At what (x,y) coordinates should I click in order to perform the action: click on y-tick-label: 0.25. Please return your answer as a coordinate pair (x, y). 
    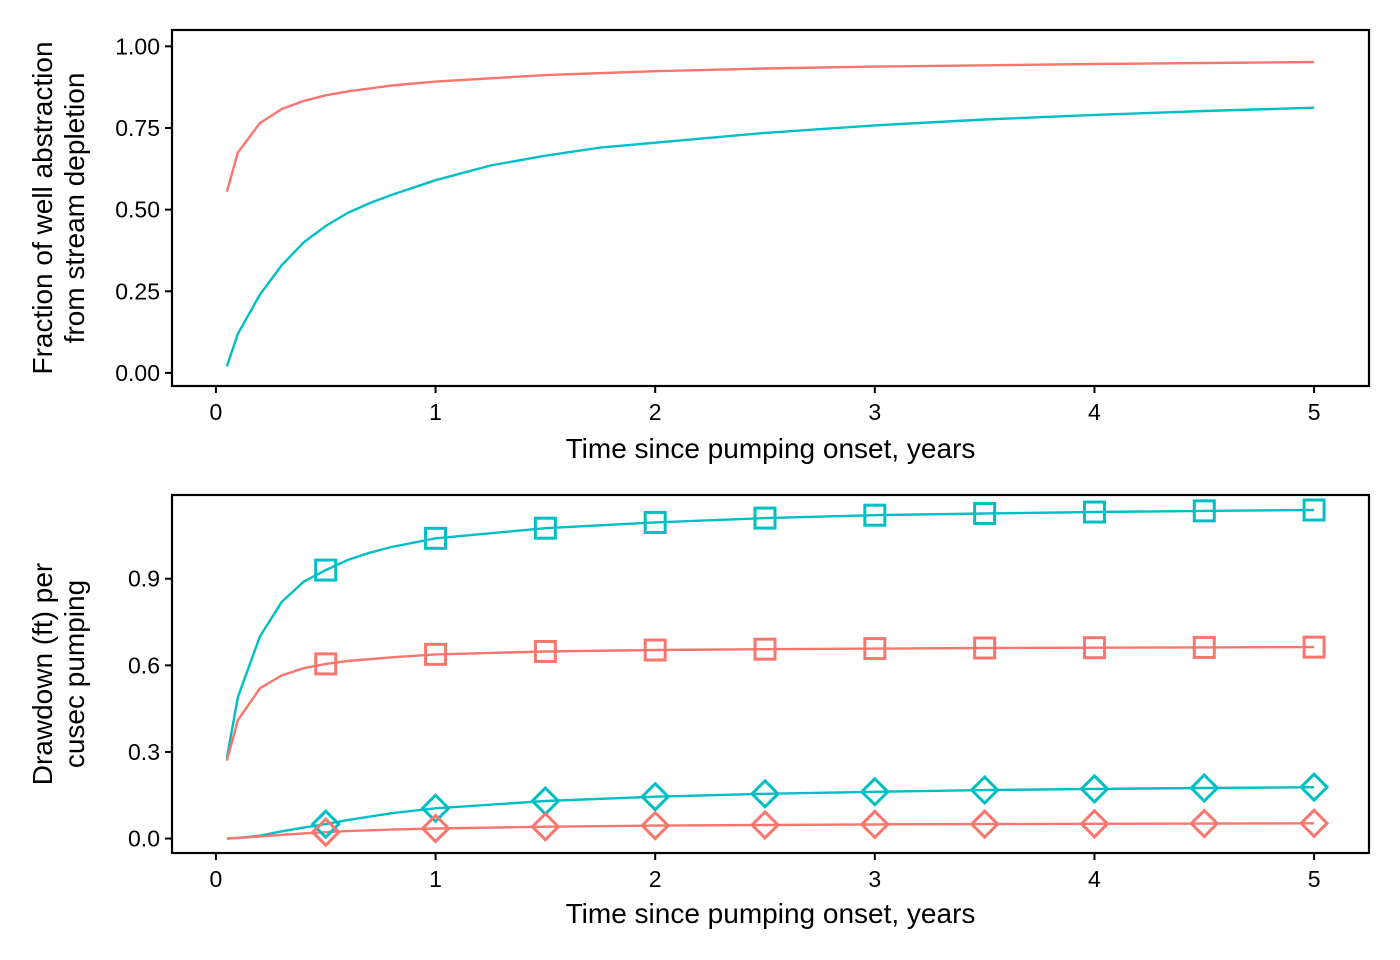
    Looking at the image, I should click on (137, 291).